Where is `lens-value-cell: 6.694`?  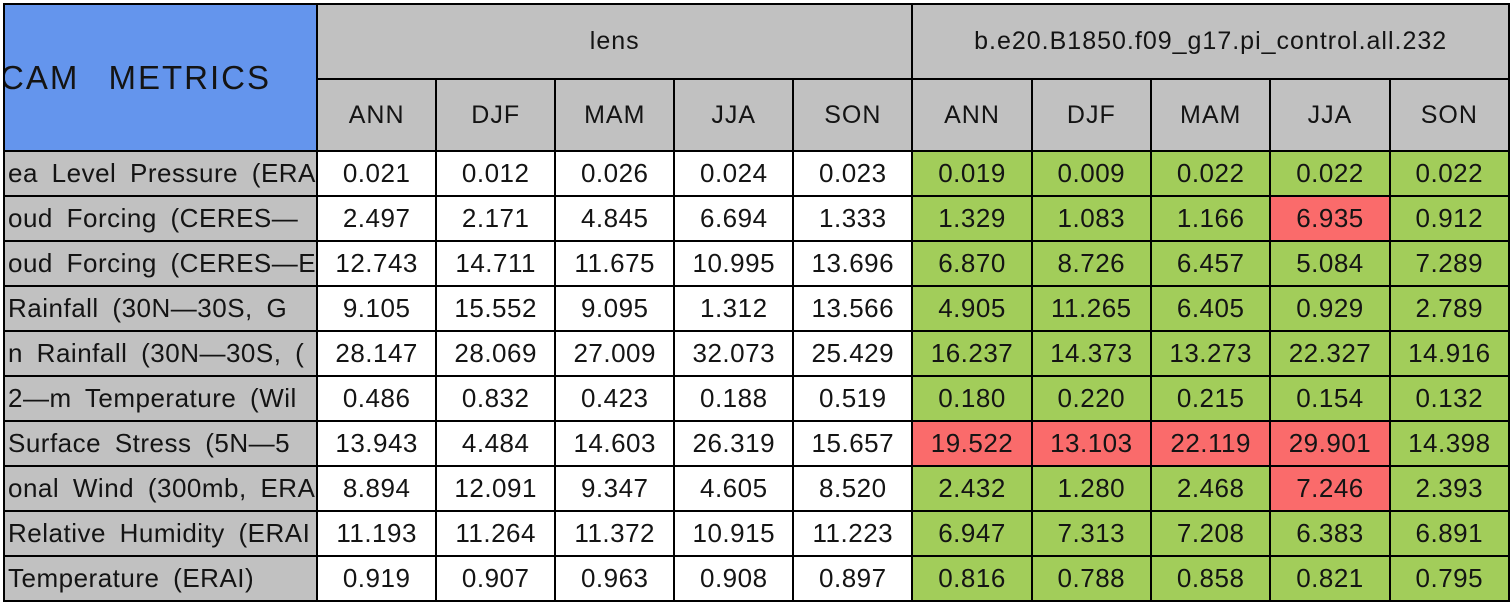 lens-value-cell: 6.694 is located at coordinates (734, 218).